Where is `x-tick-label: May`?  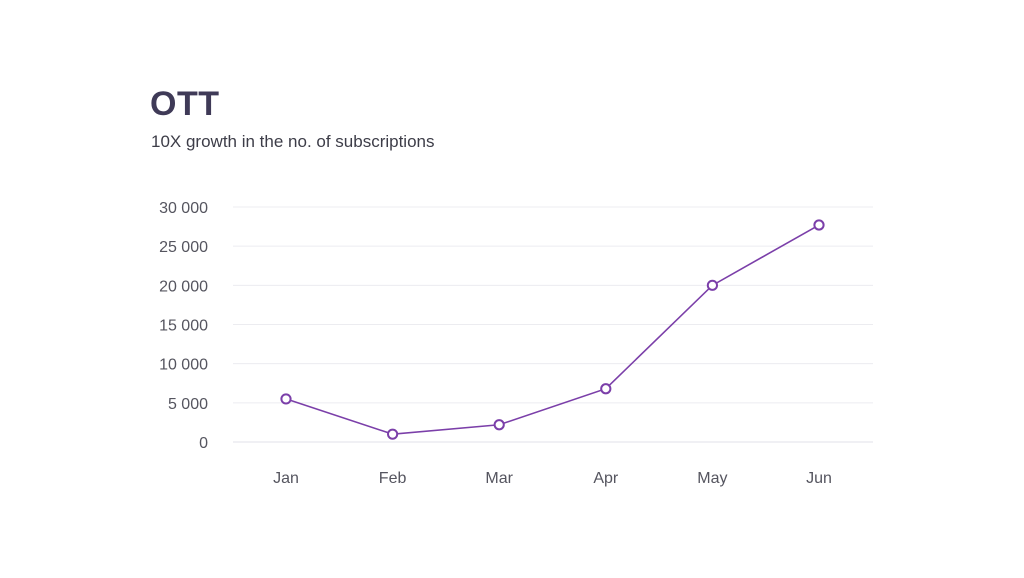 x-tick-label: May is located at coordinates (712, 478).